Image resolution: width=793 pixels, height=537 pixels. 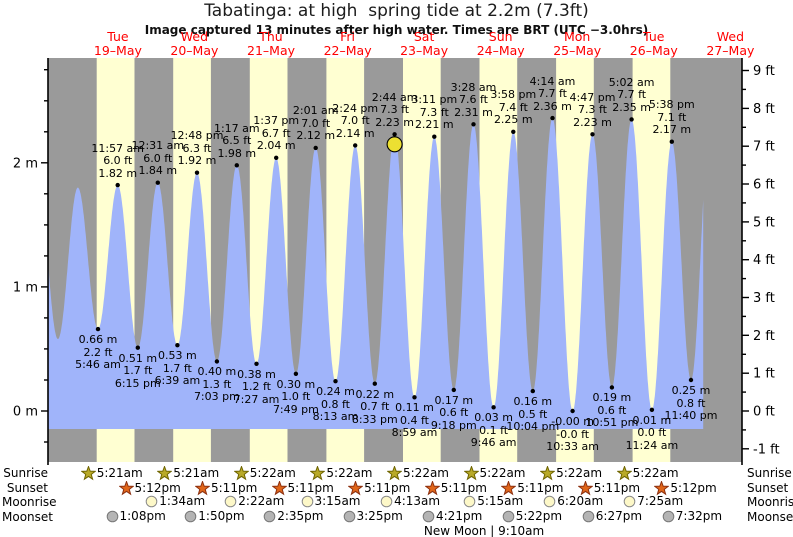 What do you see at coordinates (27, 517) in the screenshot?
I see `moonset-row-label-left: Moonset` at bounding box center [27, 517].